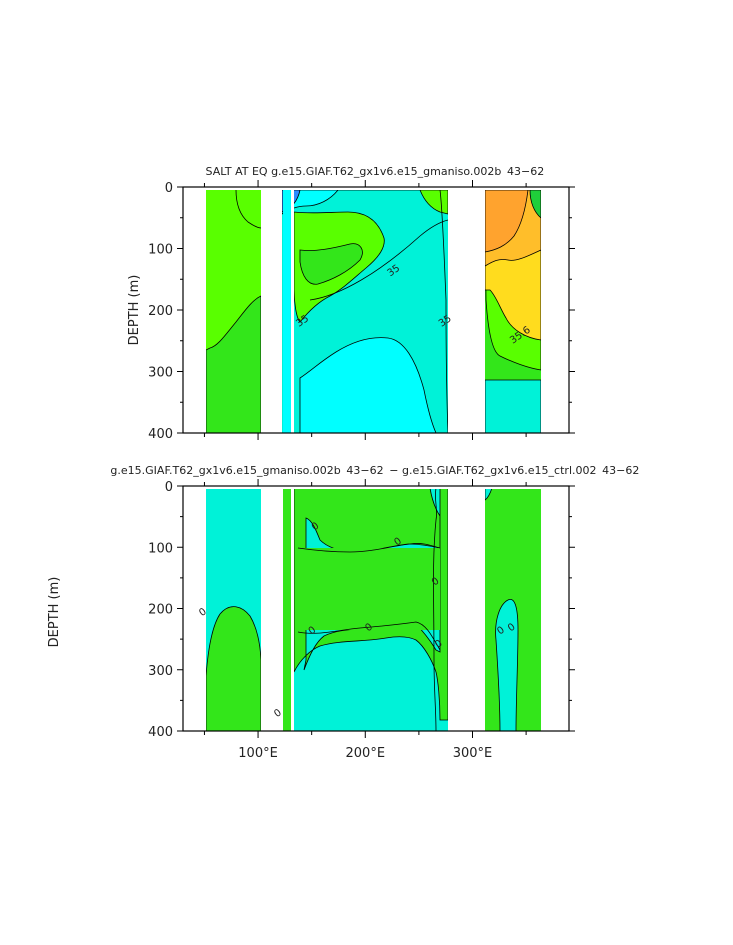  Describe the element at coordinates (366, 753) in the screenshot. I see `bottom-x-tick-label: 200°E` at that location.